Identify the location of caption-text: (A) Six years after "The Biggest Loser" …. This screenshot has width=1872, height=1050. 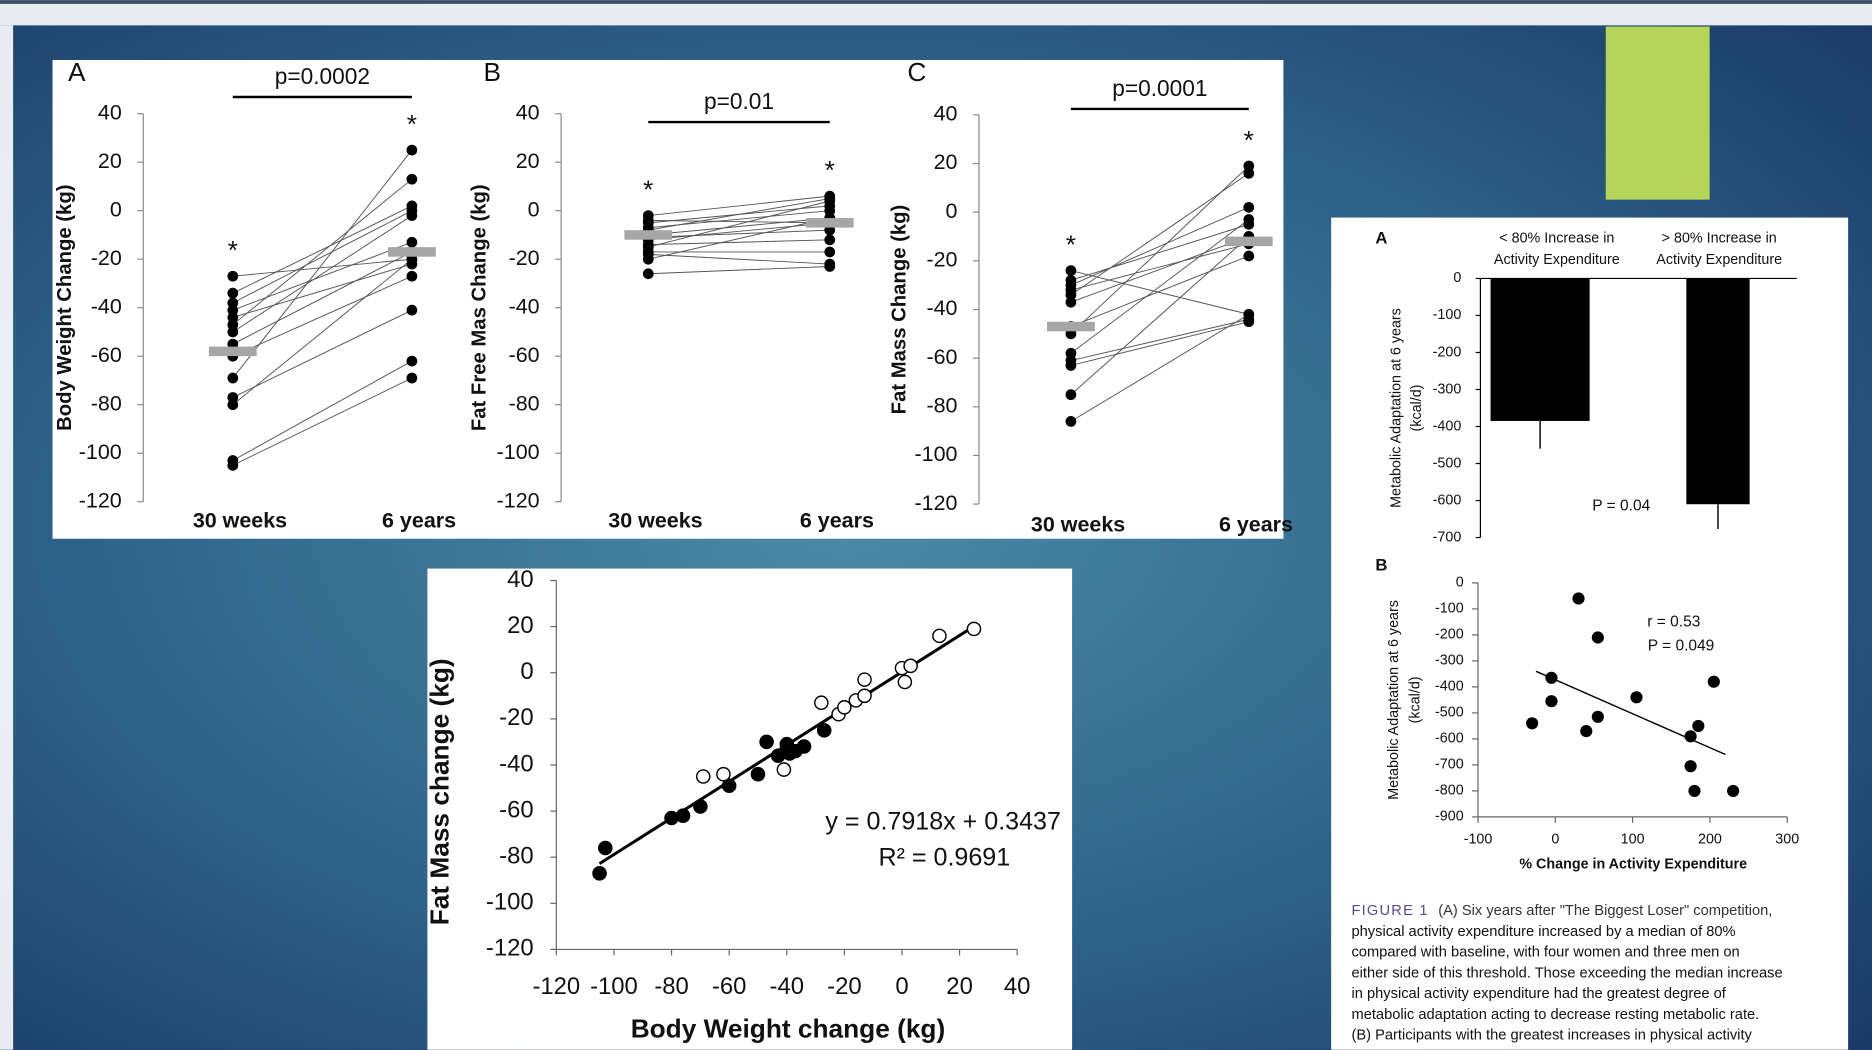
(1605, 911).